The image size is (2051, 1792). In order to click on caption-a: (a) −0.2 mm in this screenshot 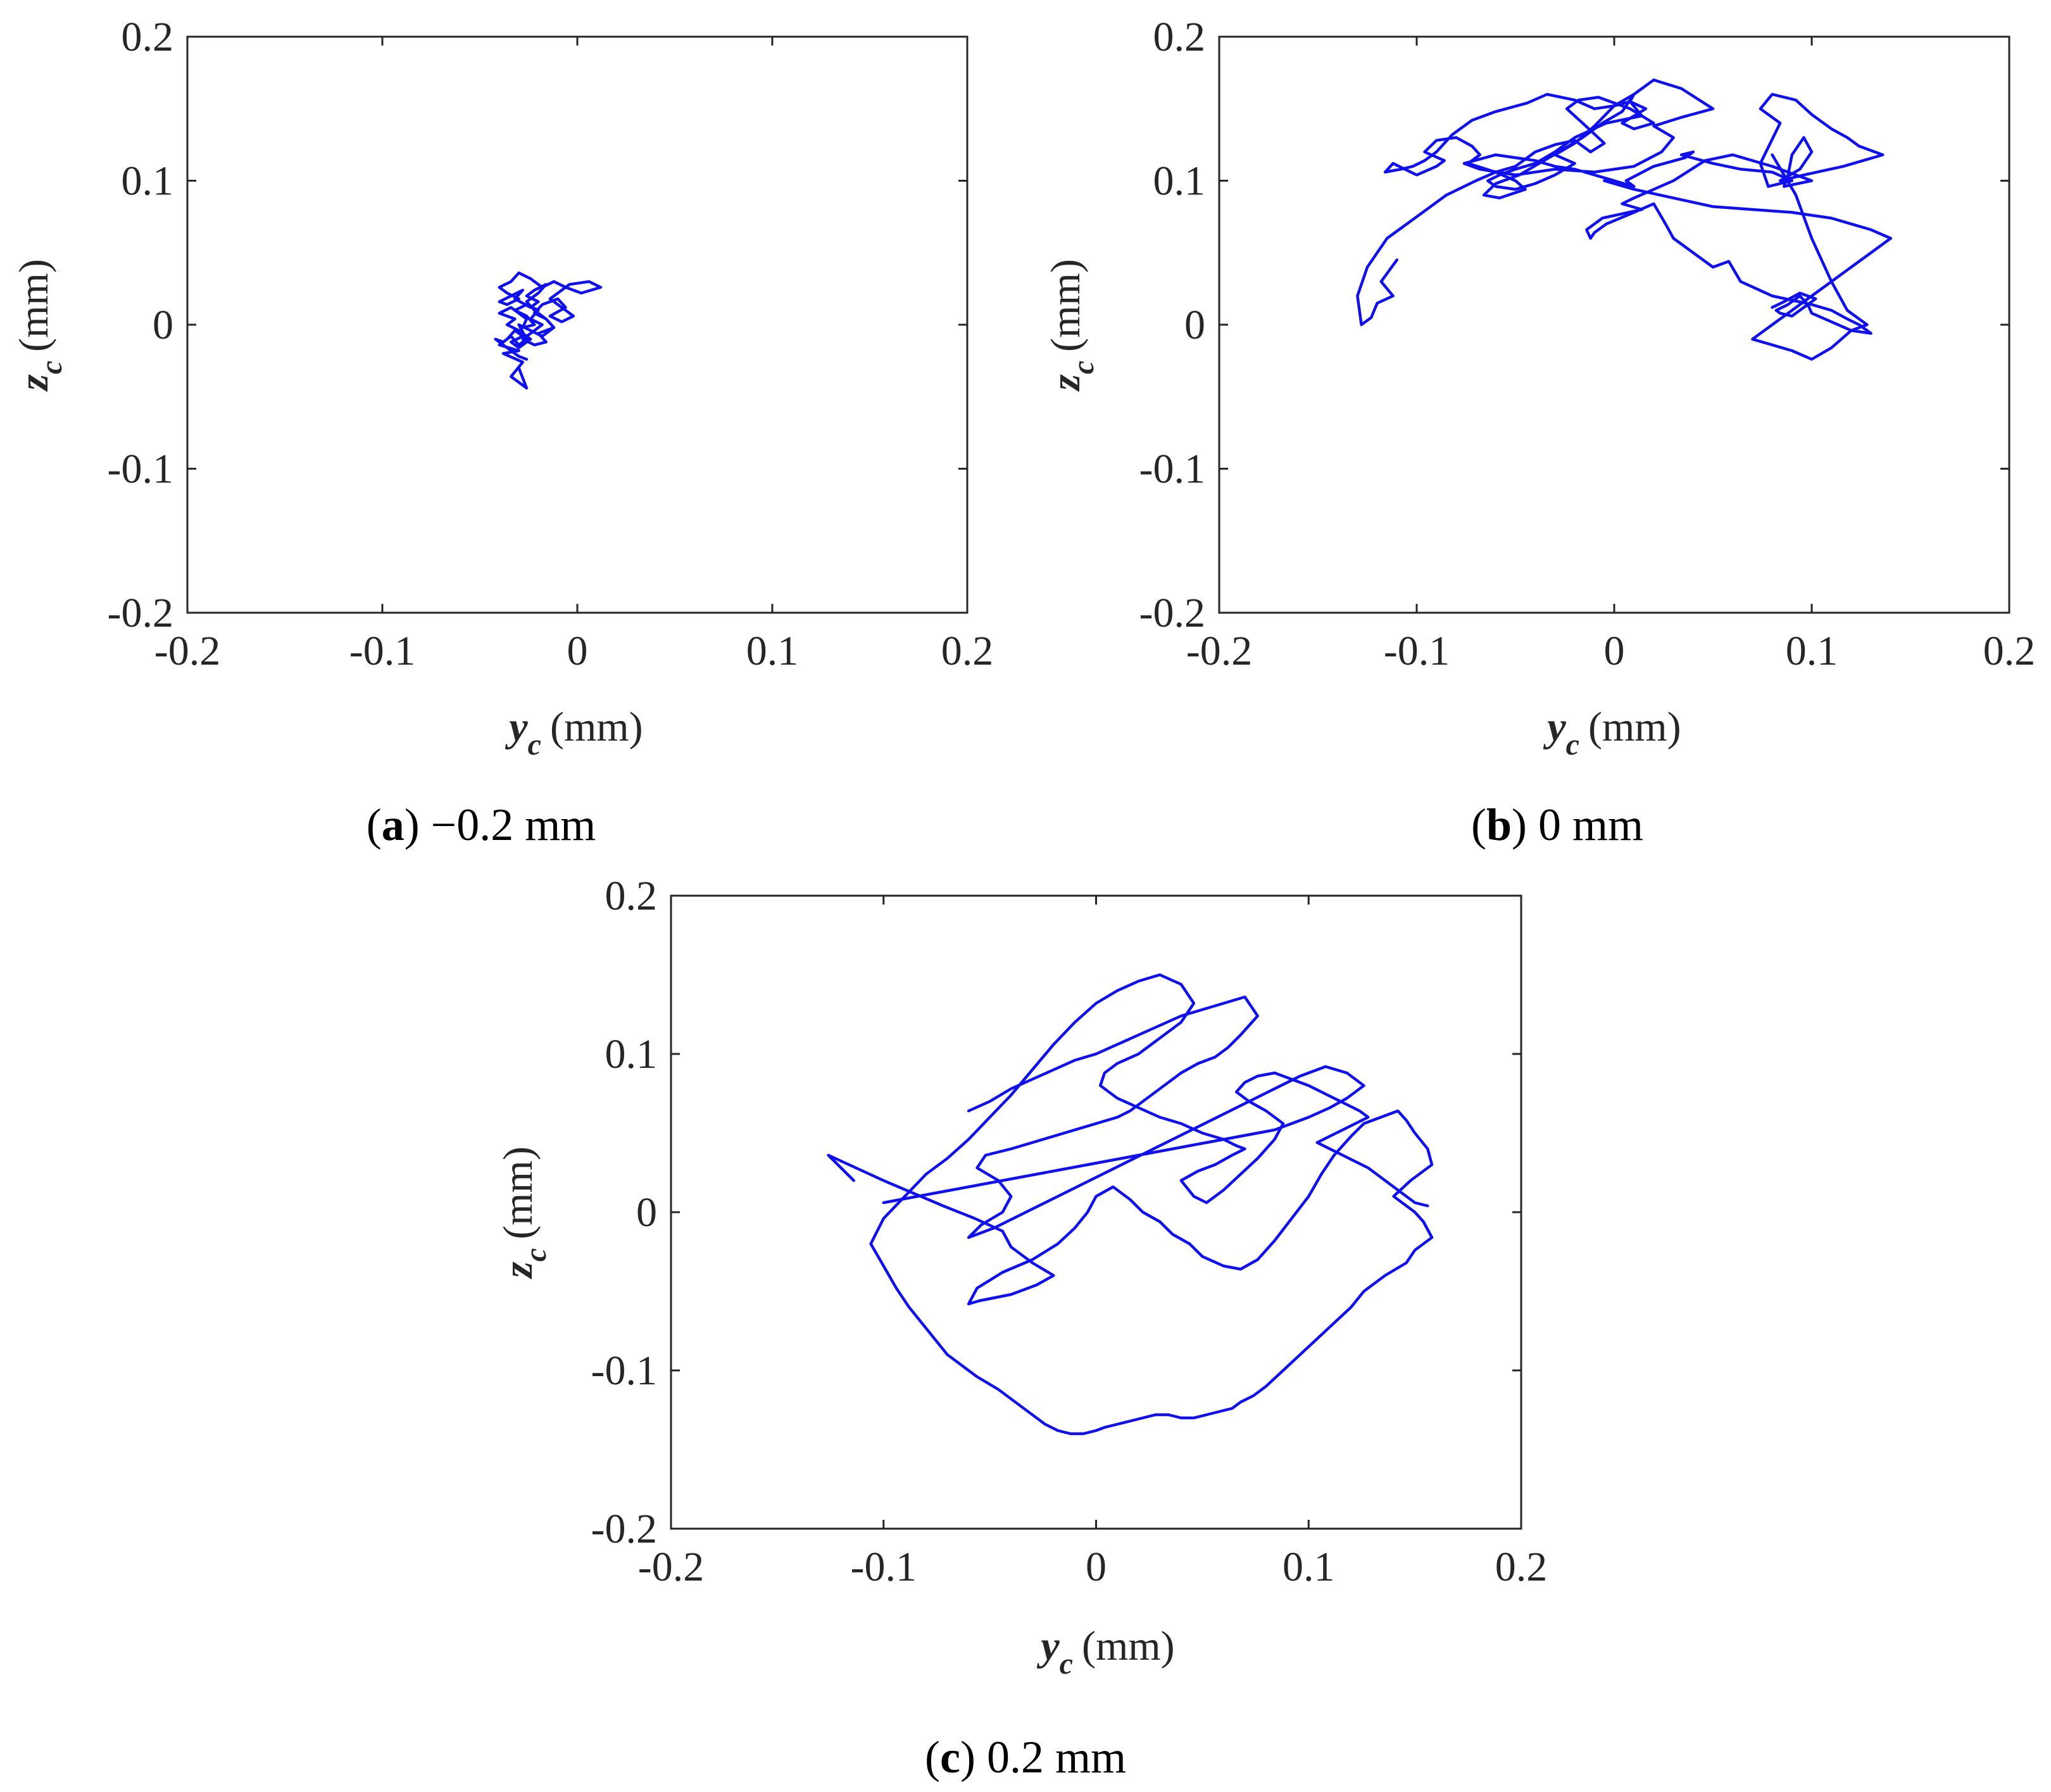, I will do `click(481, 825)`.